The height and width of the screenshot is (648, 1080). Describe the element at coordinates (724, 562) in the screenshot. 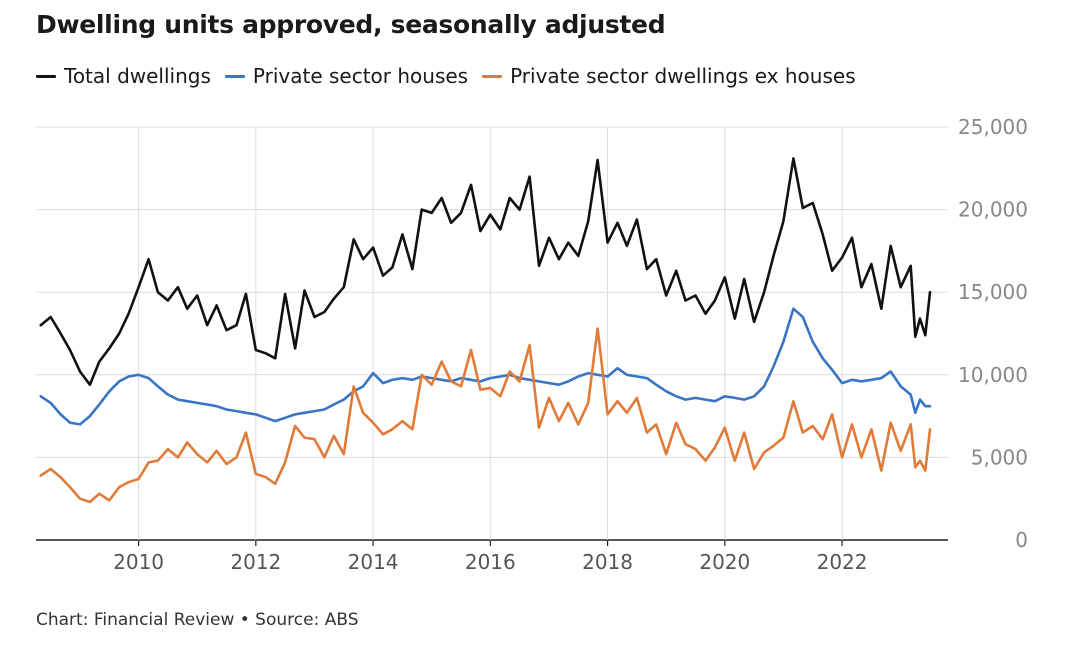

I see `x-tick-label: 2020` at that location.